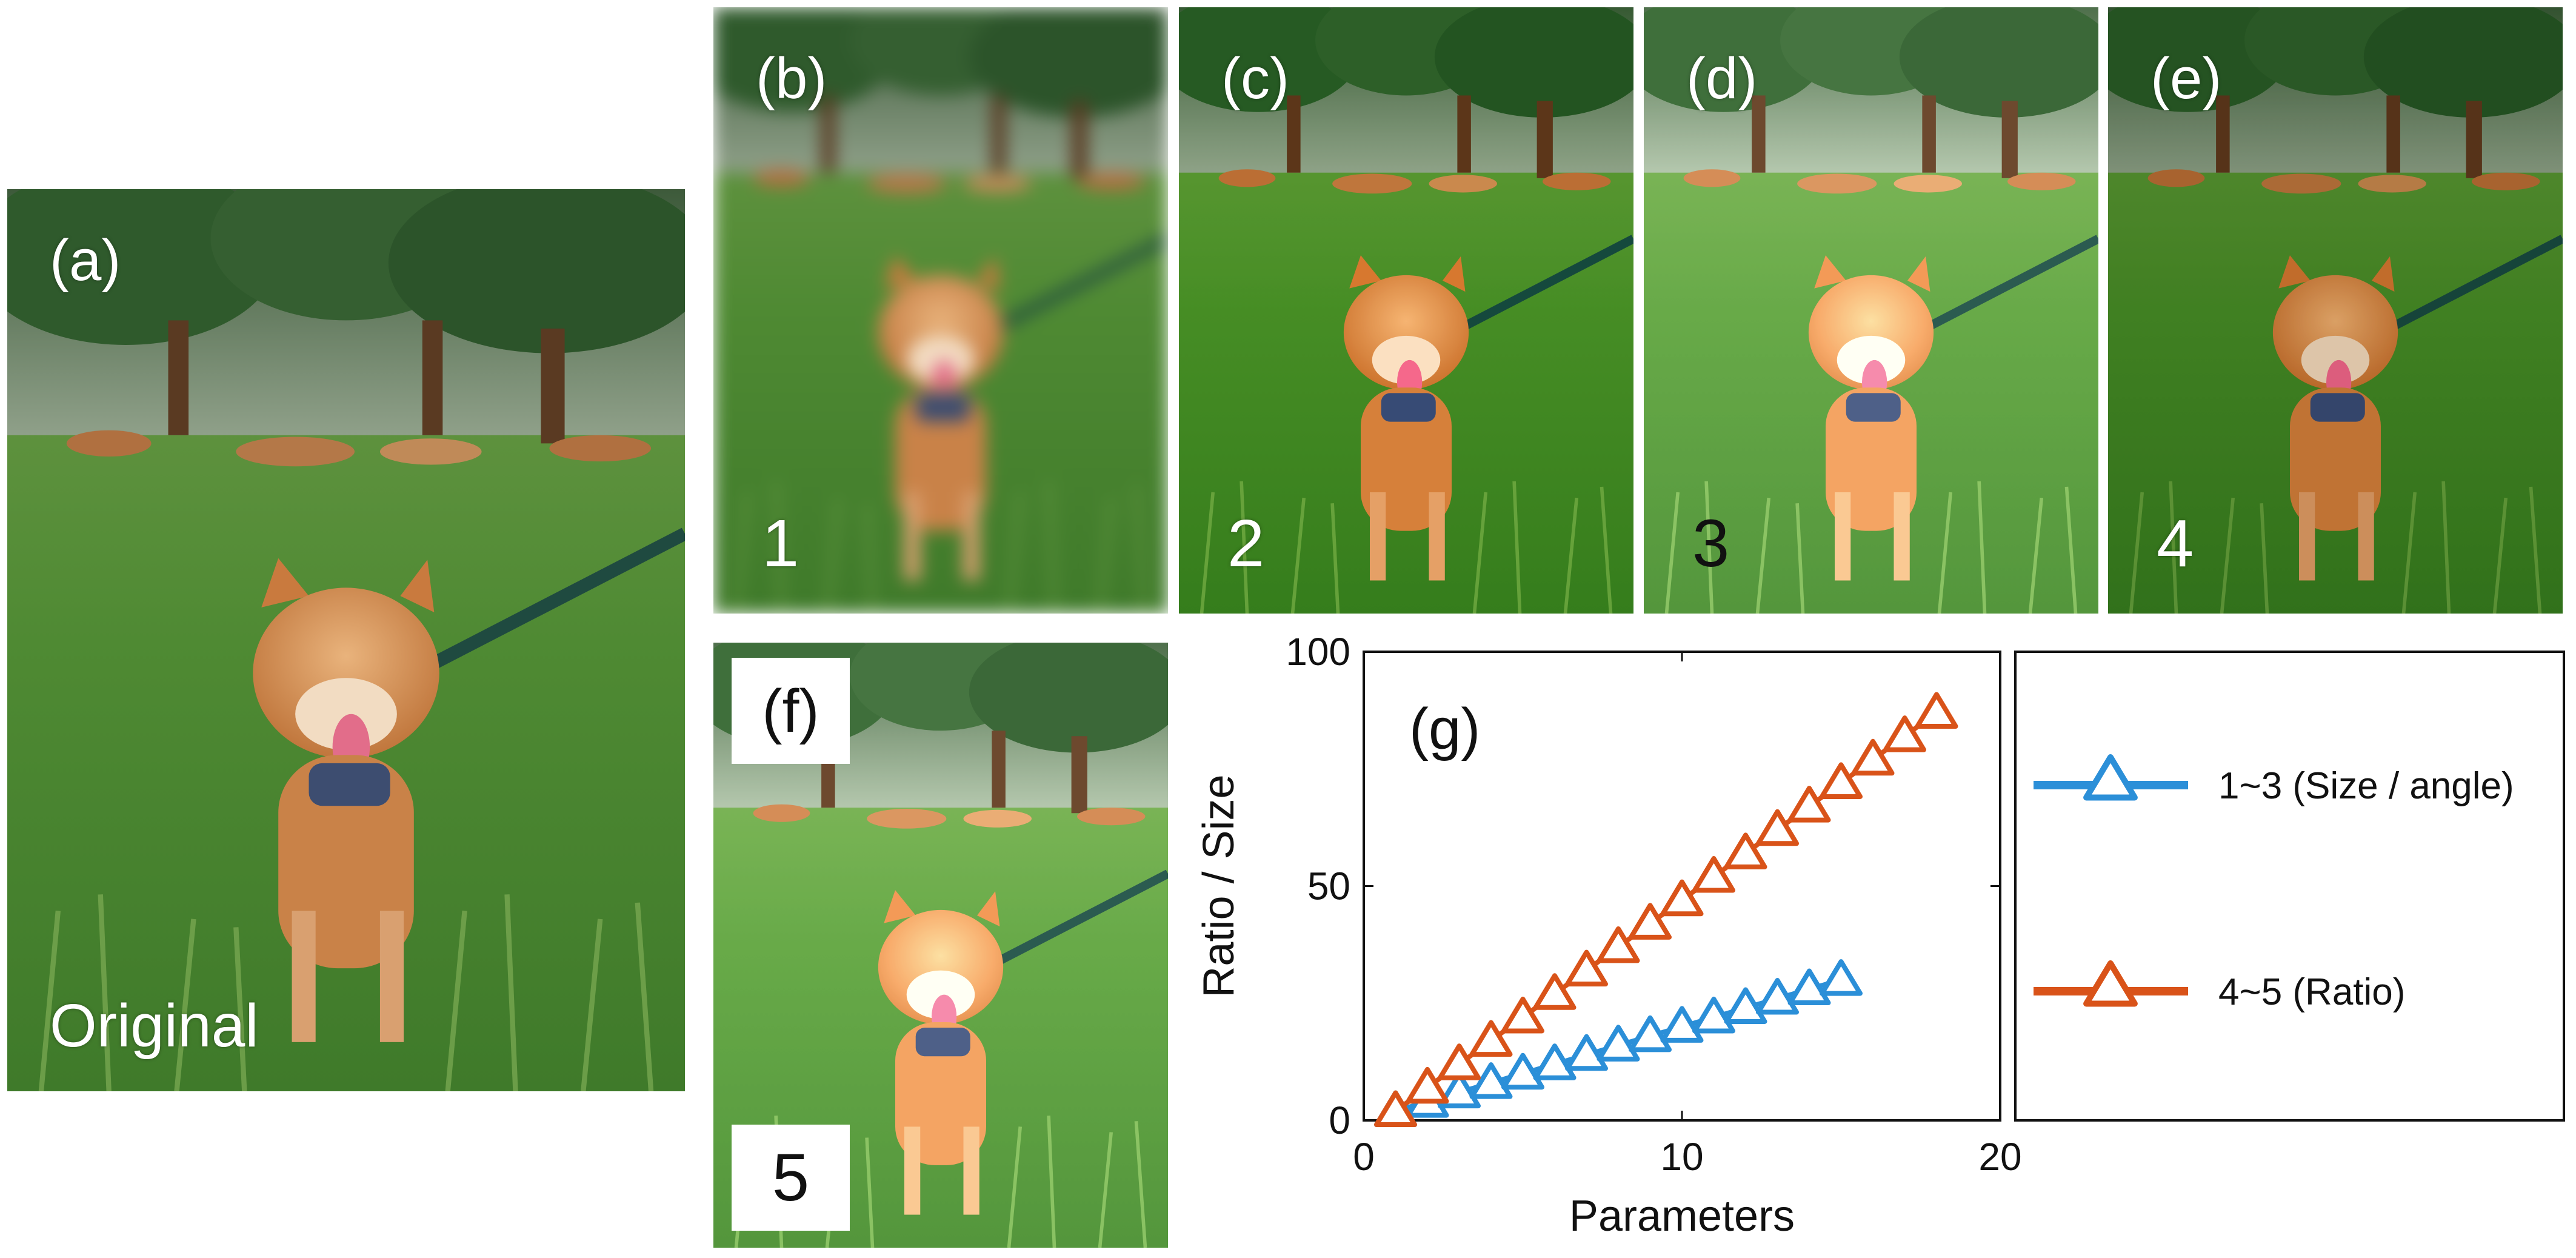 The image size is (2576, 1258). What do you see at coordinates (2366, 786) in the screenshot?
I see `legend-entry-0: 1~3 (Size / angle)` at bounding box center [2366, 786].